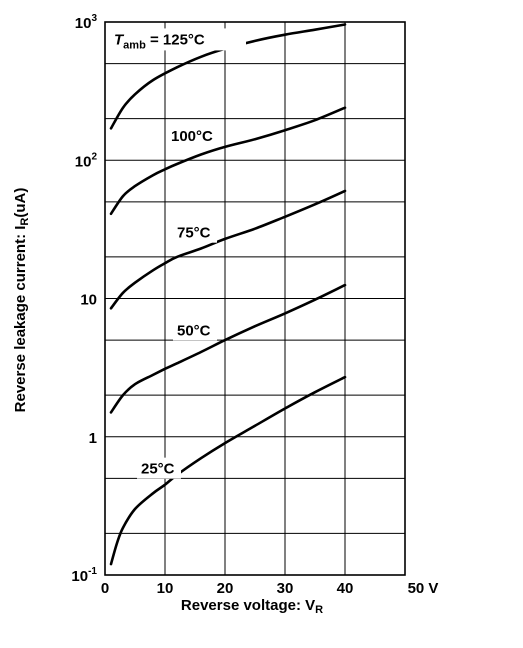 This screenshot has height=648, width=523. Describe the element at coordinates (159, 41) in the screenshot. I see `series-label-125c: Tamb = 125°C` at that location.